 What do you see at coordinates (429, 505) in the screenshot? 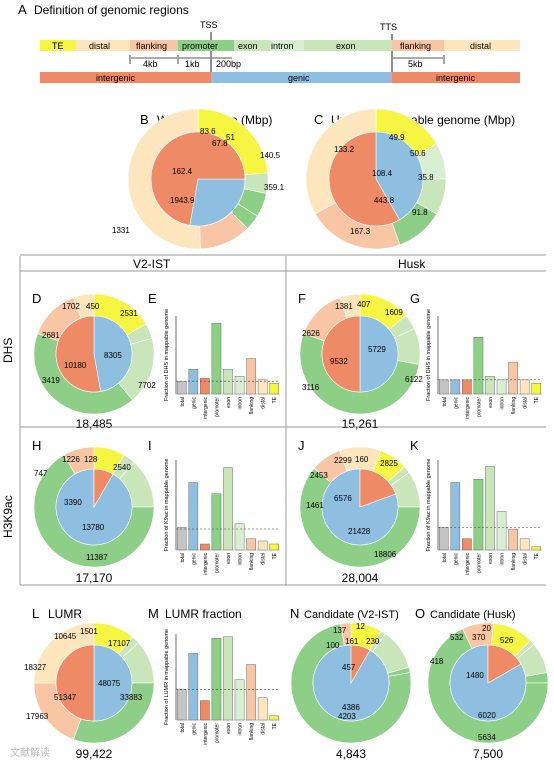
I see `y-axis-label: Fraction of K9ac in mappable genome` at bounding box center [429, 505].